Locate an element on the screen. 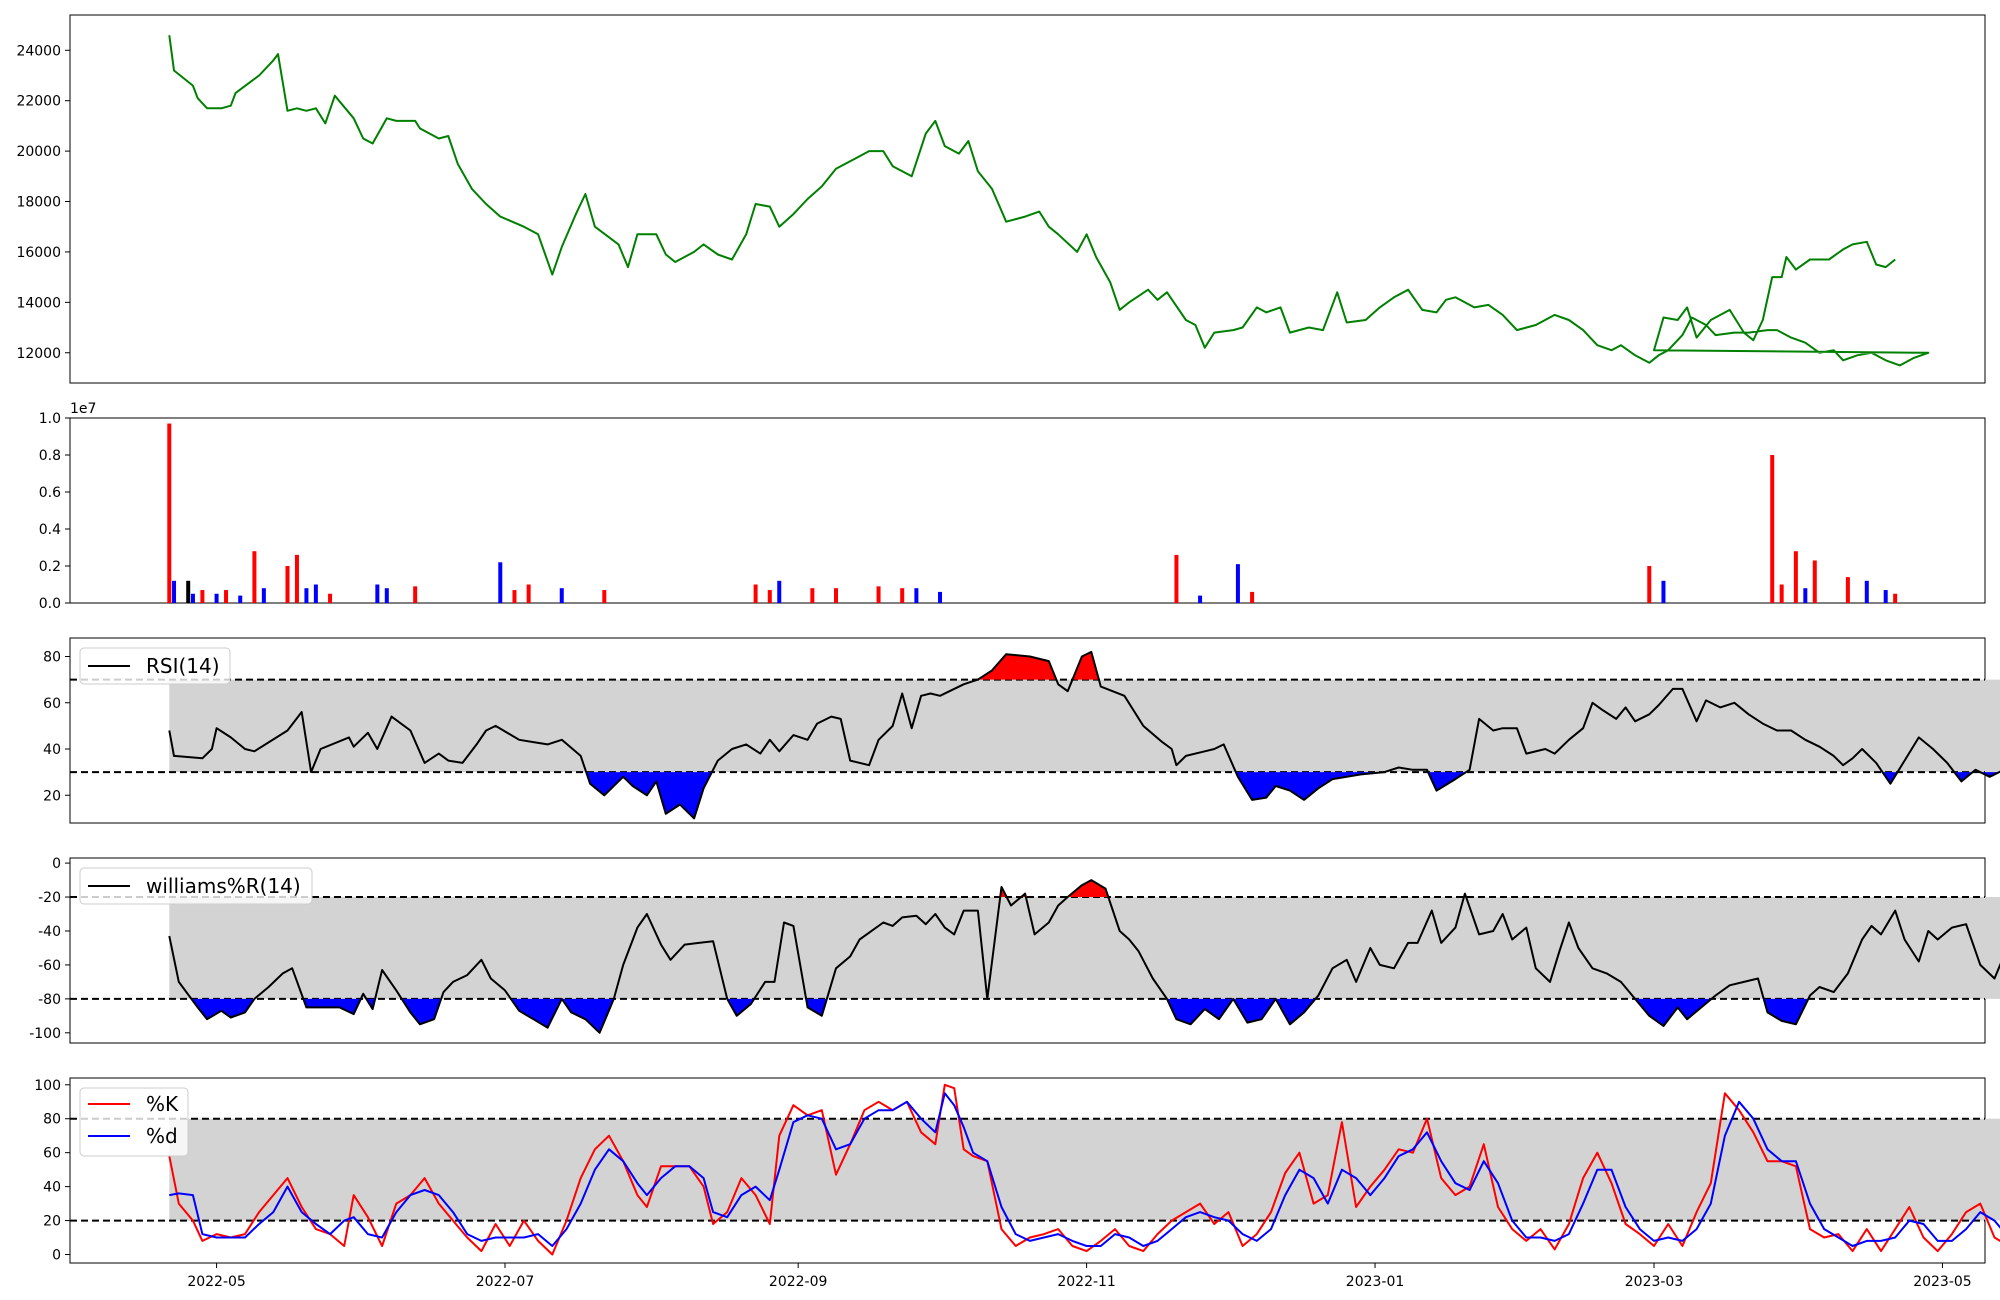 The height and width of the screenshot is (1300, 2000). x-tick-label: 2022-07 is located at coordinates (505, 1282).